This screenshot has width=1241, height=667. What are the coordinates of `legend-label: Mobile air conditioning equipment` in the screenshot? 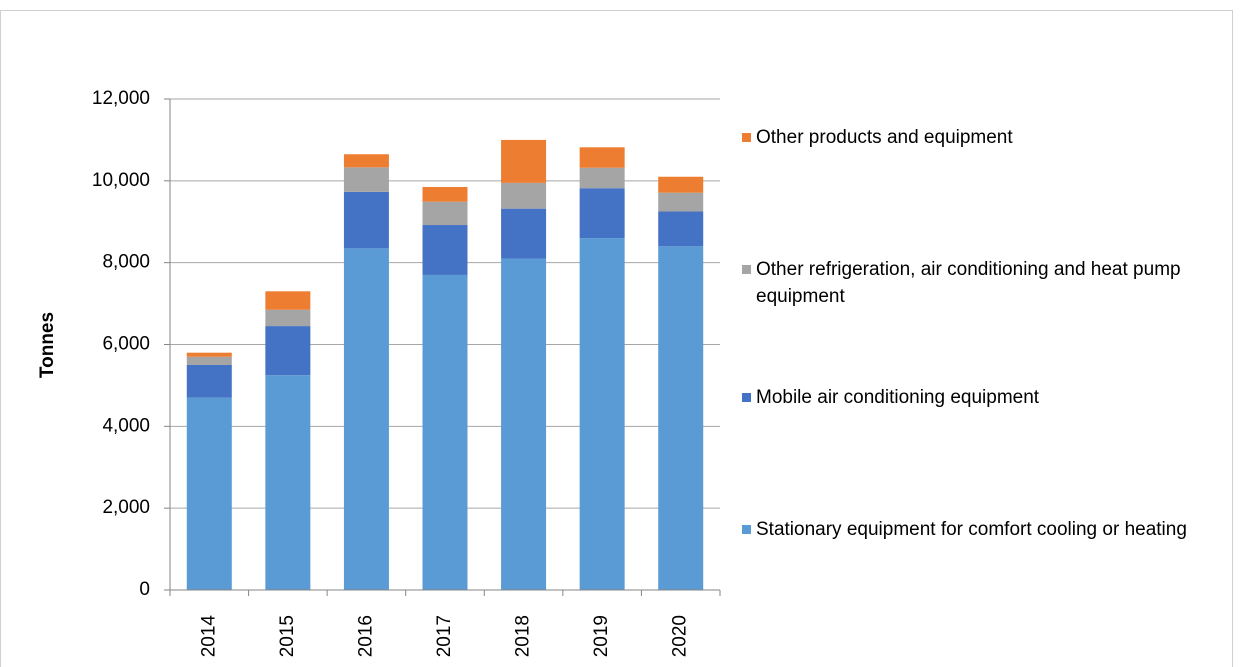 It's located at (898, 397).